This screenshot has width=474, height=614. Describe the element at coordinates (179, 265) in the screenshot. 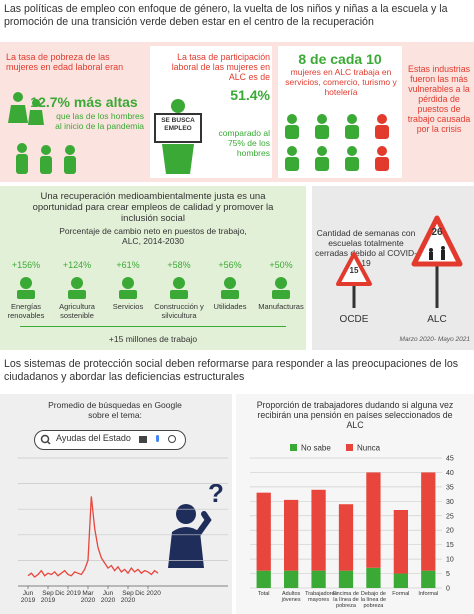

I see `change-value: +58%` at that location.